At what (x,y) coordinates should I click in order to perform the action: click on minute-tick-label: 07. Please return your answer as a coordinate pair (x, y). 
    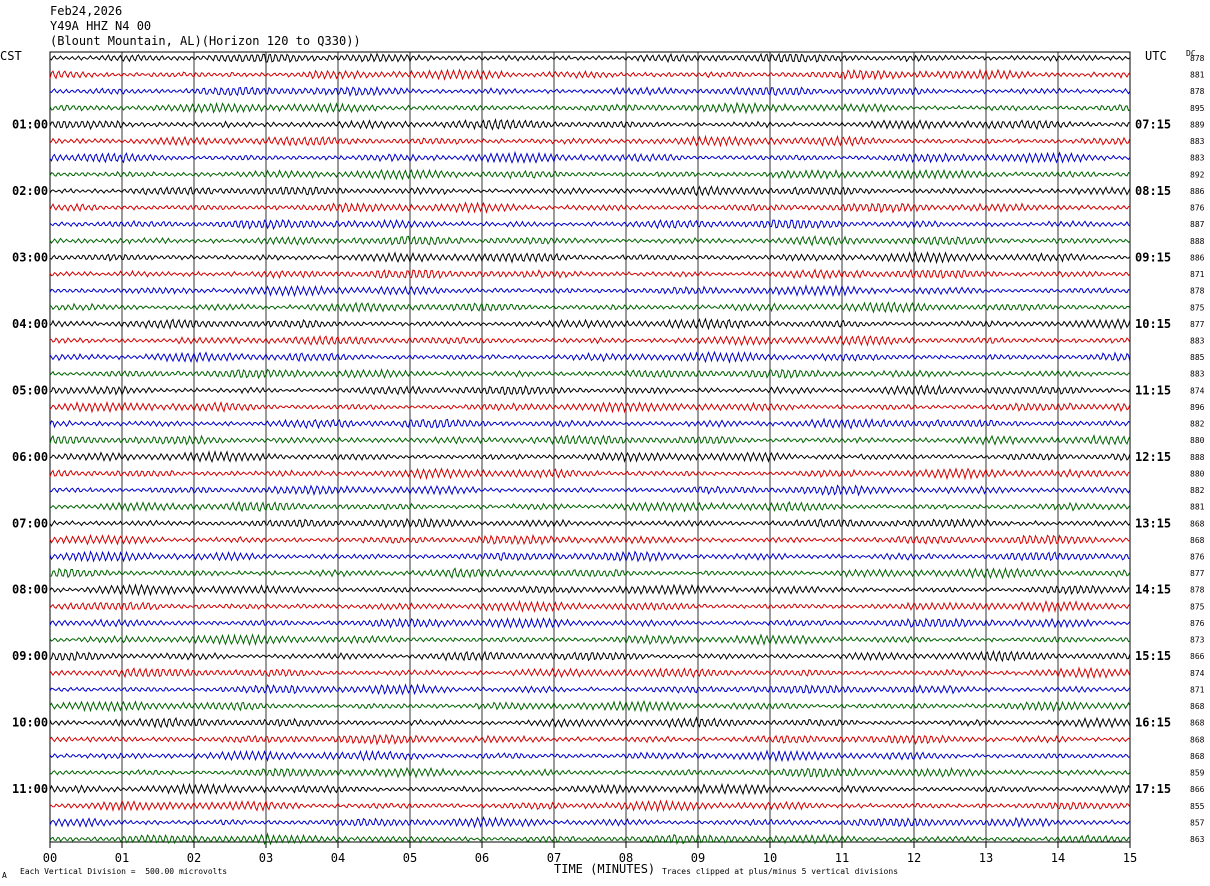
    Looking at the image, I should click on (554, 858).